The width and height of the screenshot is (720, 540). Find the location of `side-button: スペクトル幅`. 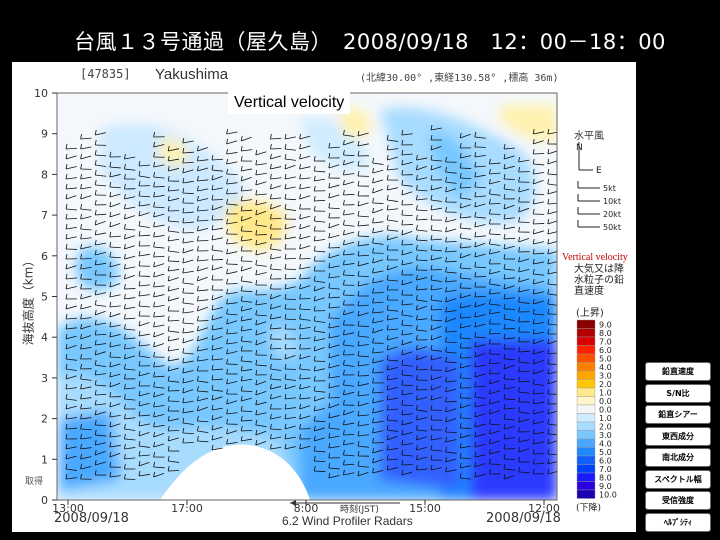

side-button: スペクトル幅 is located at coordinates (678, 479).